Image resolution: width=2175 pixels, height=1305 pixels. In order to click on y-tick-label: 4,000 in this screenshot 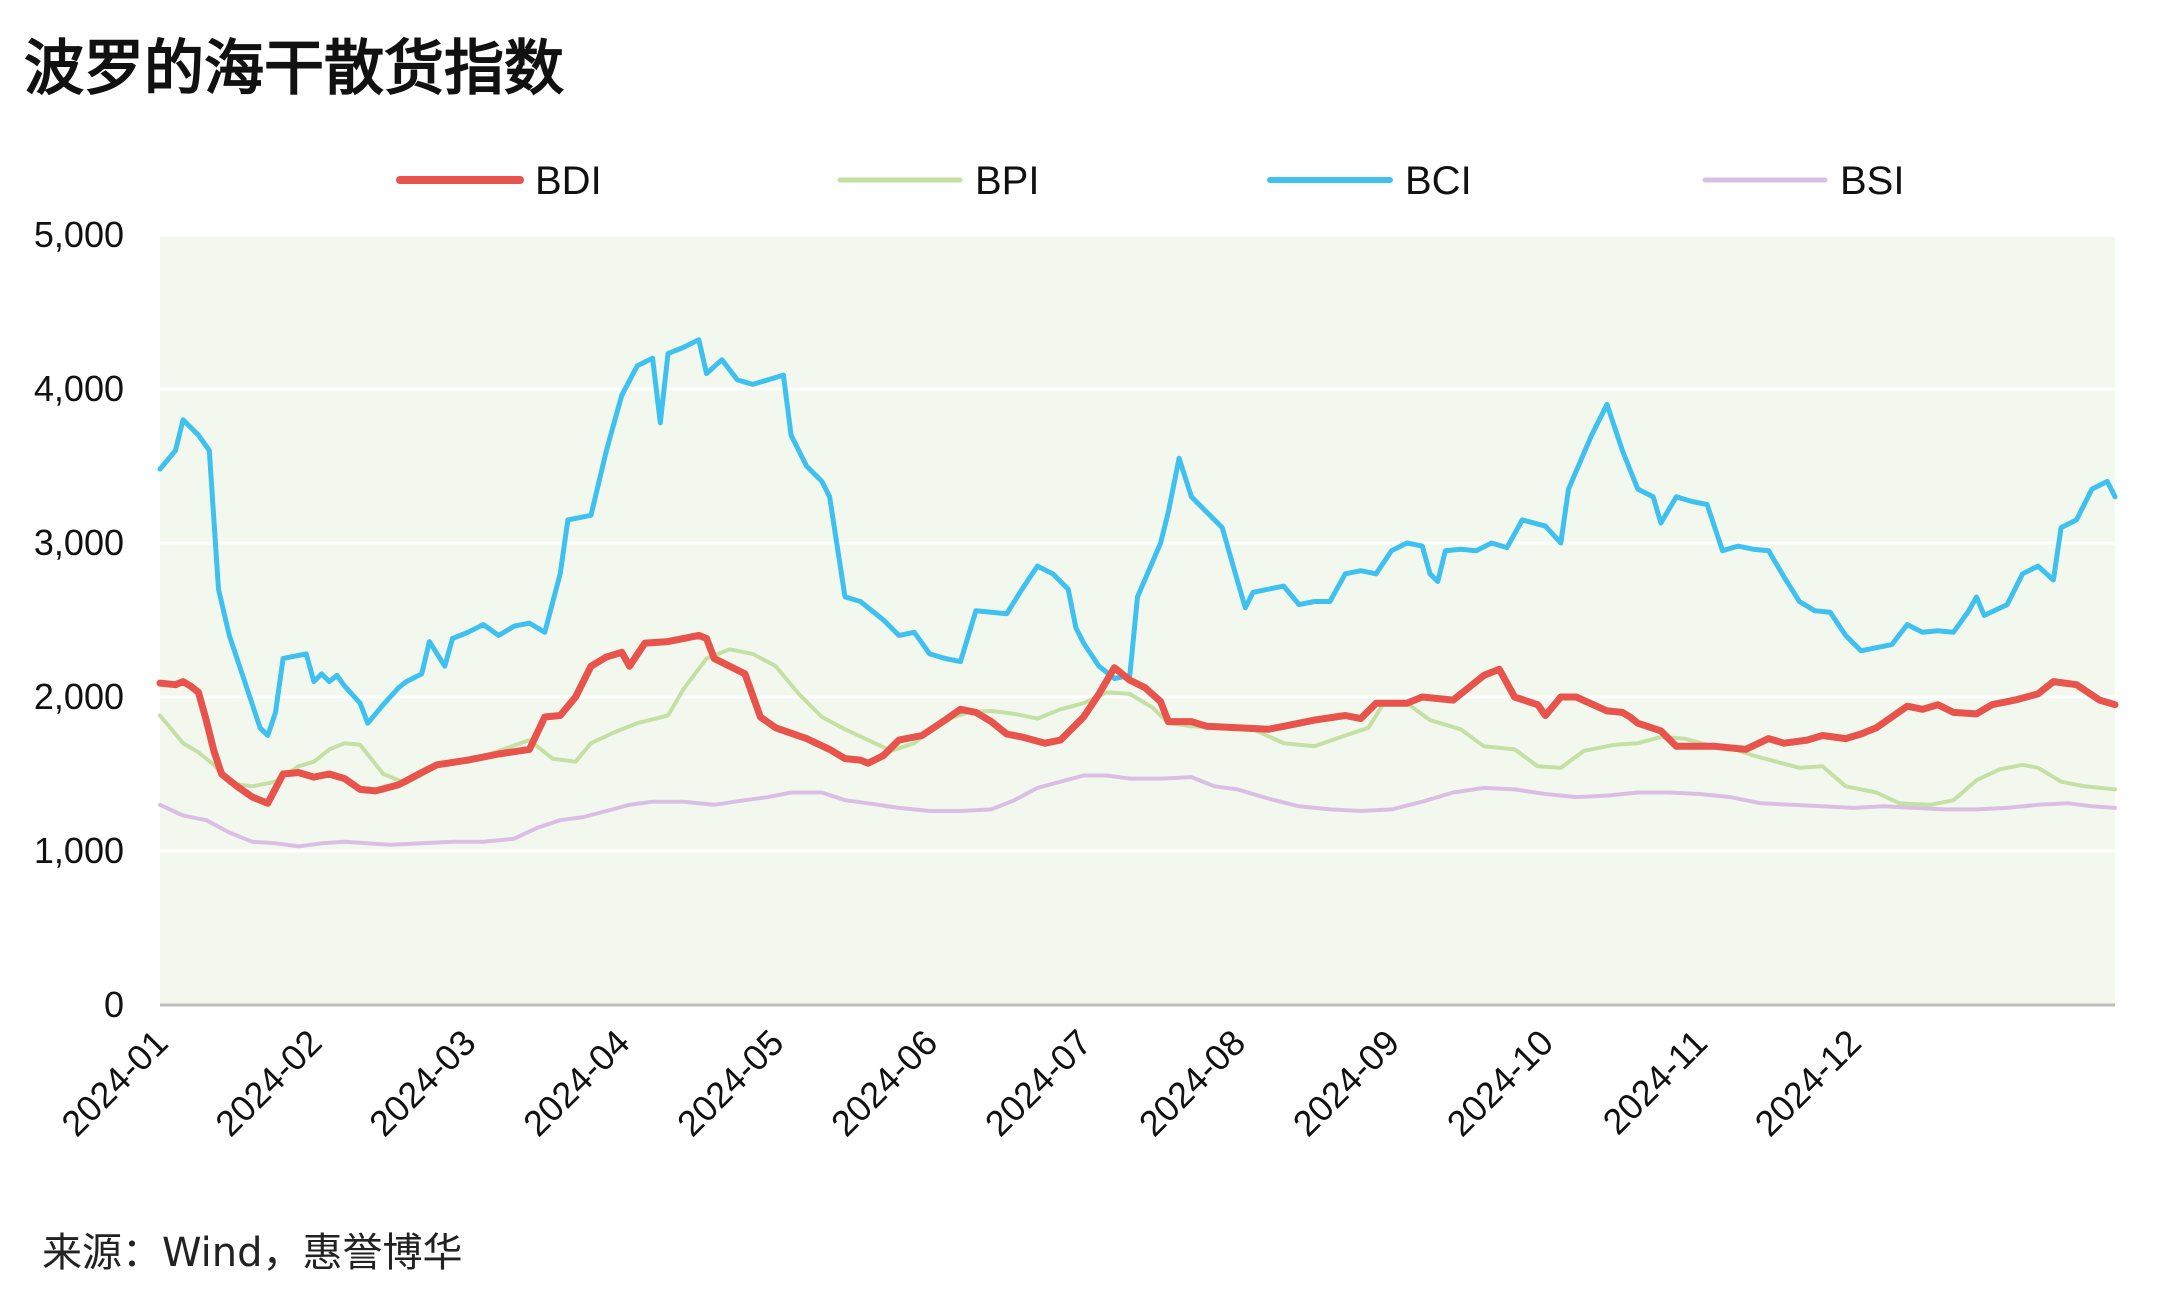, I will do `click(79, 388)`.